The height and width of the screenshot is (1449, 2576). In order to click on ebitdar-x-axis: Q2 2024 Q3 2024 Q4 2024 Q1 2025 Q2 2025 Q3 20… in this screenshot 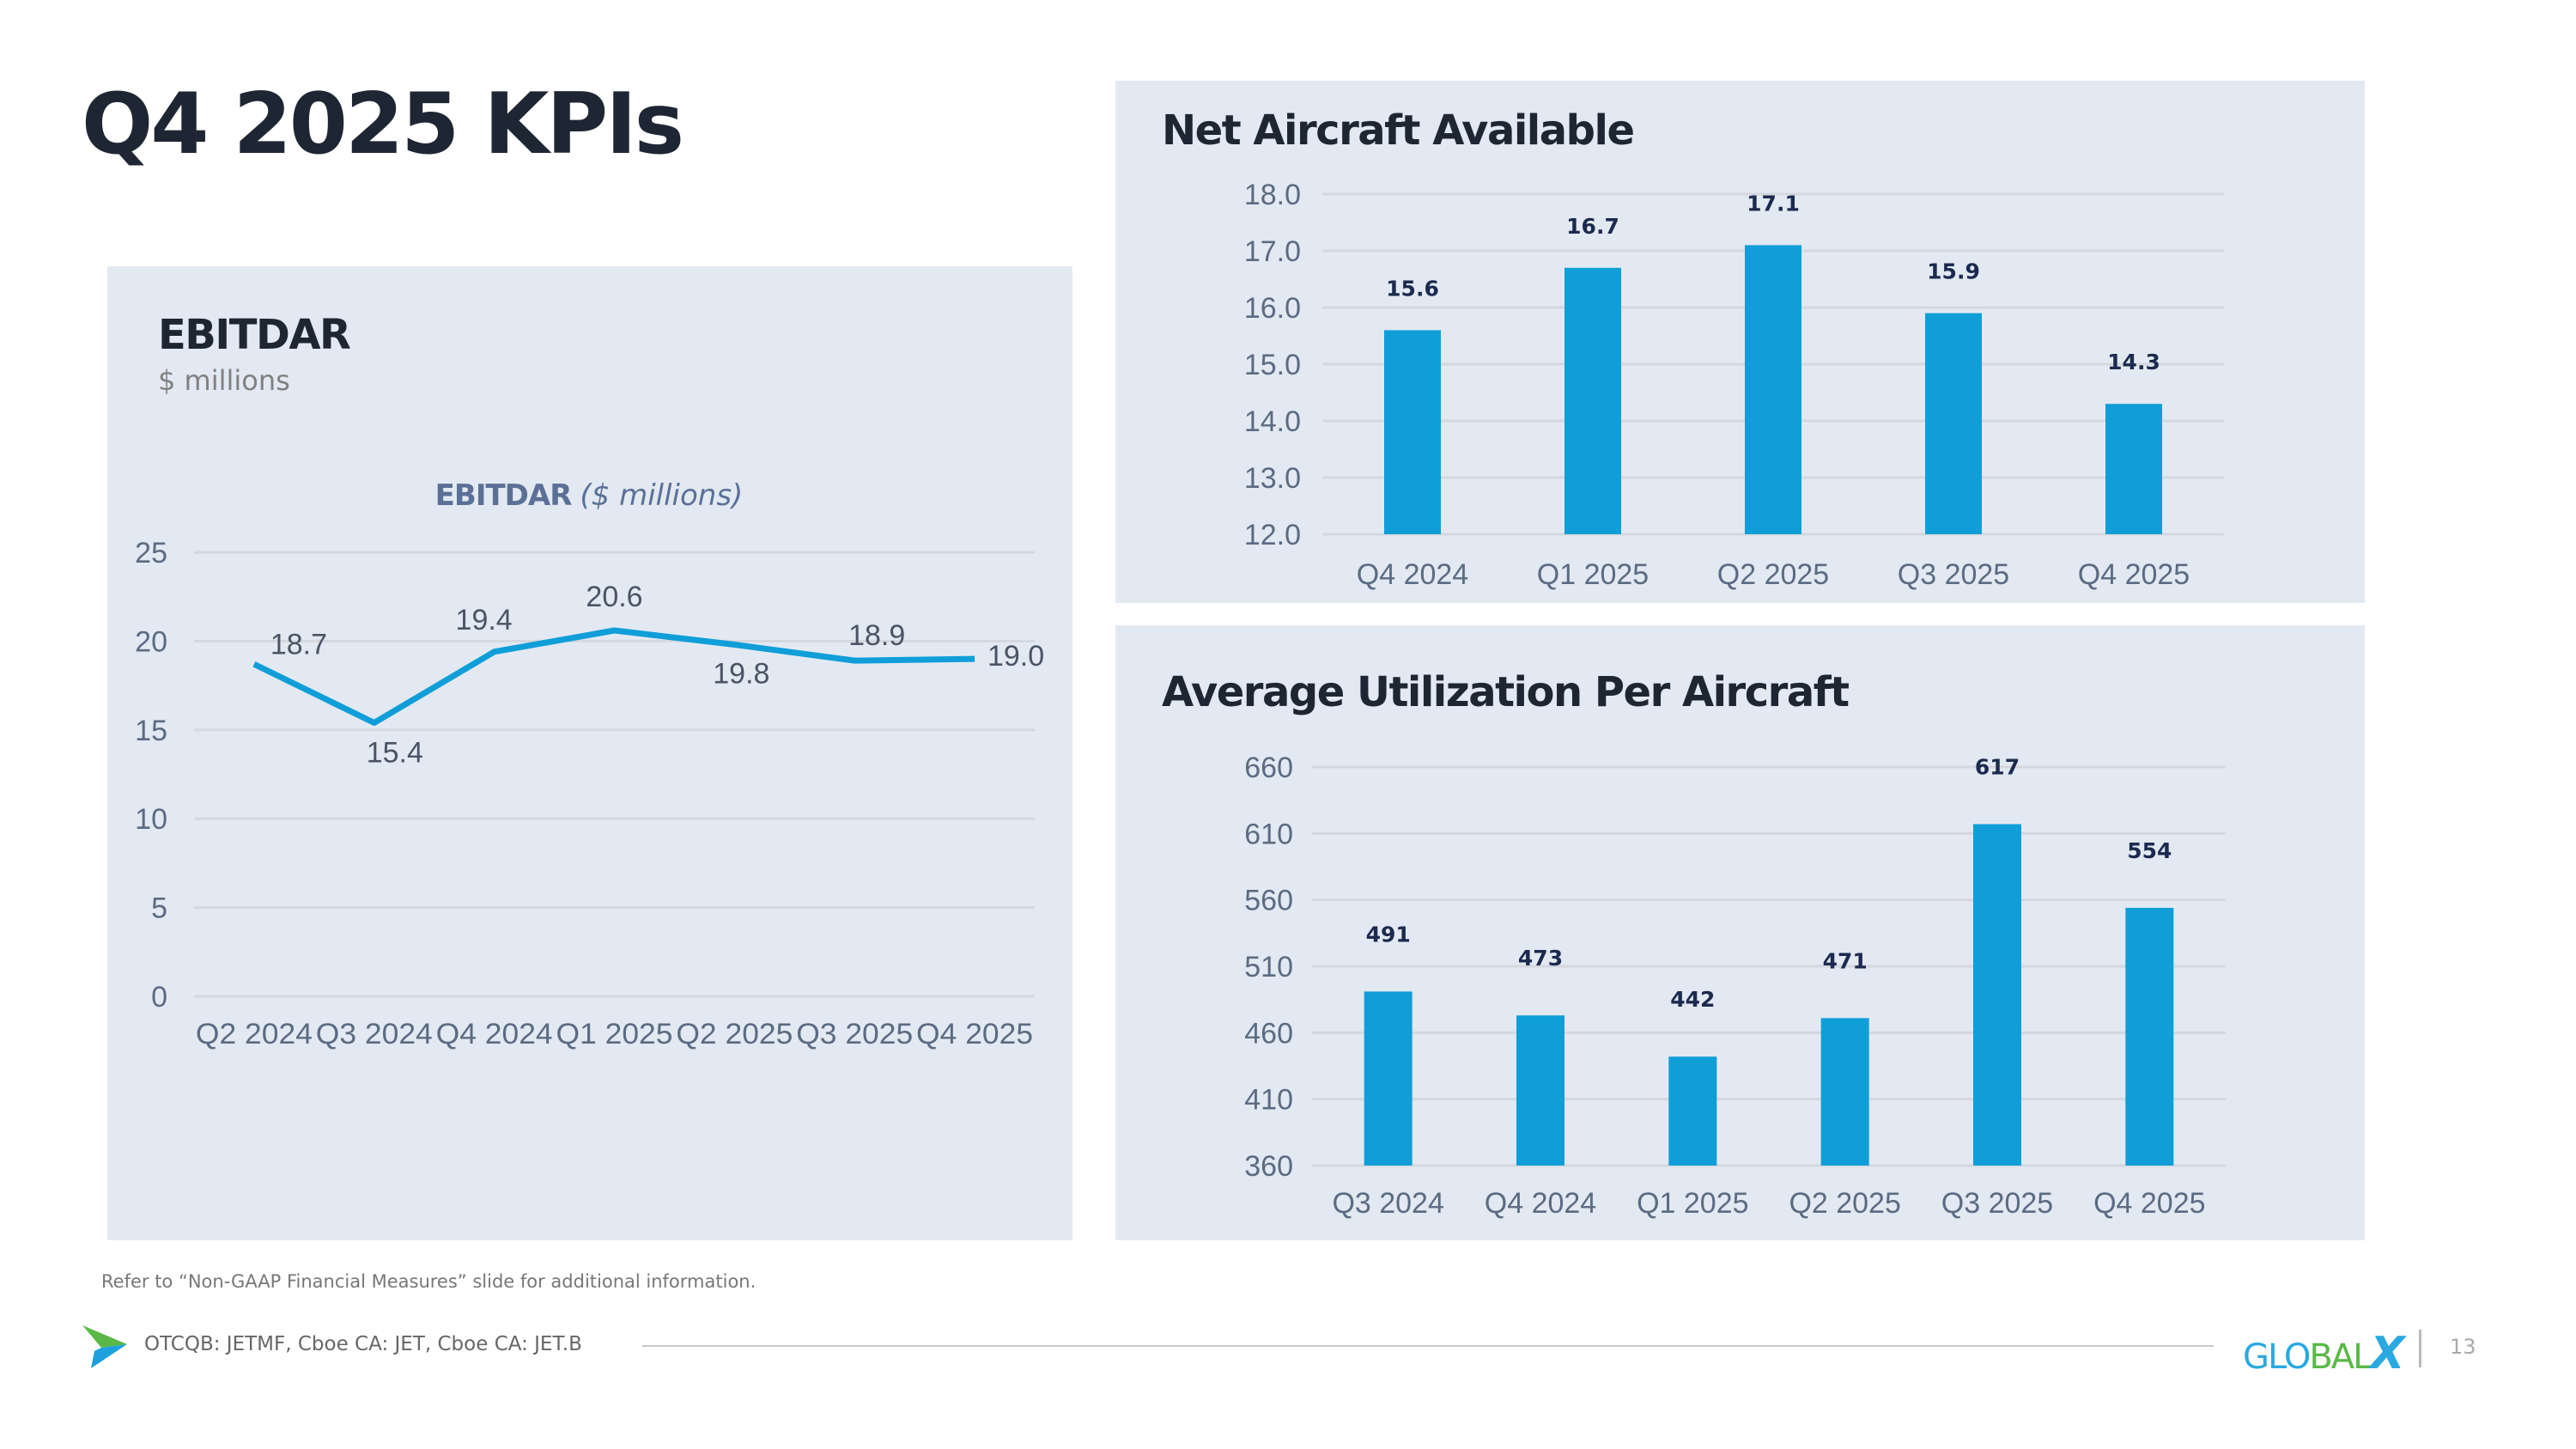, I will do `click(614, 1034)`.